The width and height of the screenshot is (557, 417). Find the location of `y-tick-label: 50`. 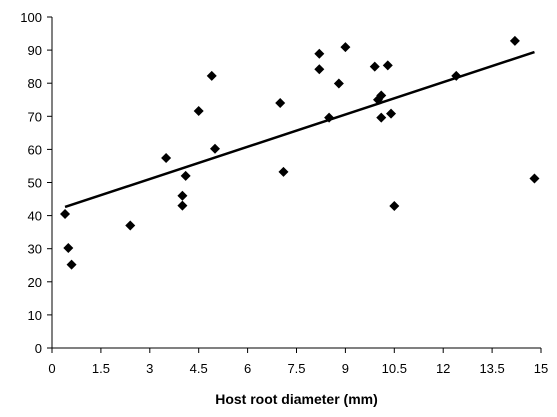

y-tick-label: 50 is located at coordinates (35, 183).